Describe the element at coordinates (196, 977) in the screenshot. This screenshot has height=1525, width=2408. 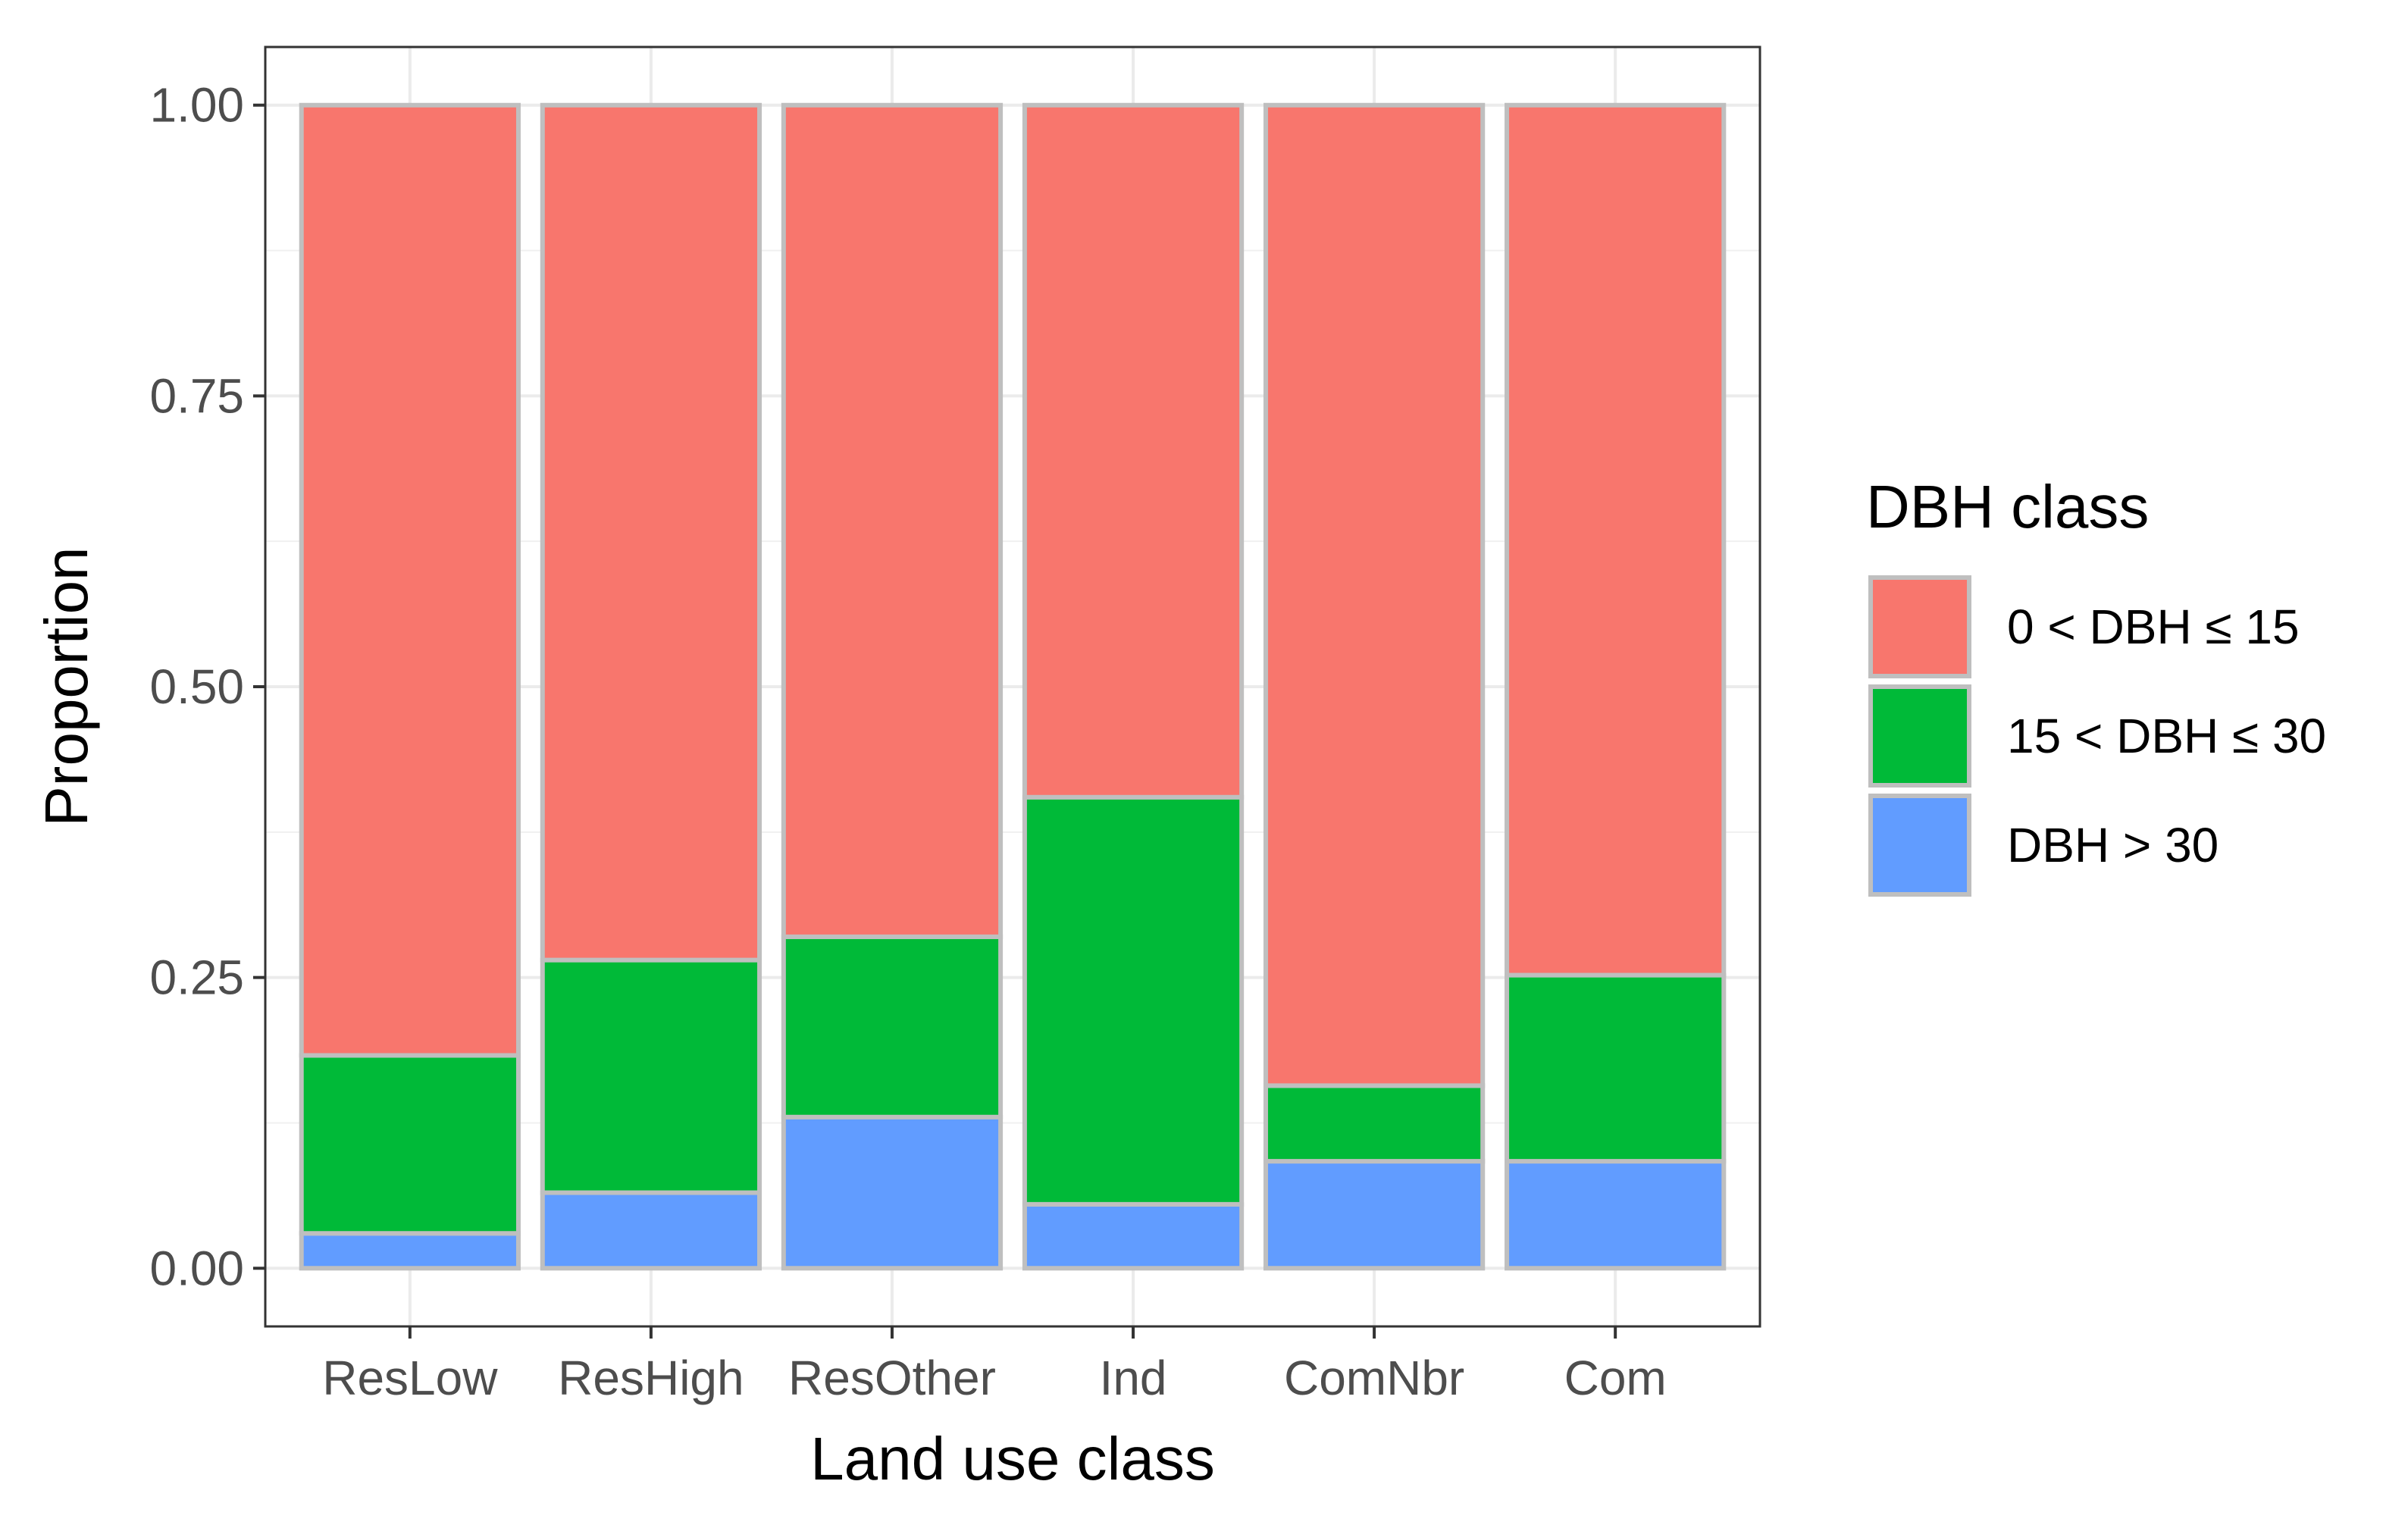
I see `y-tick-label: 0.25` at that location.